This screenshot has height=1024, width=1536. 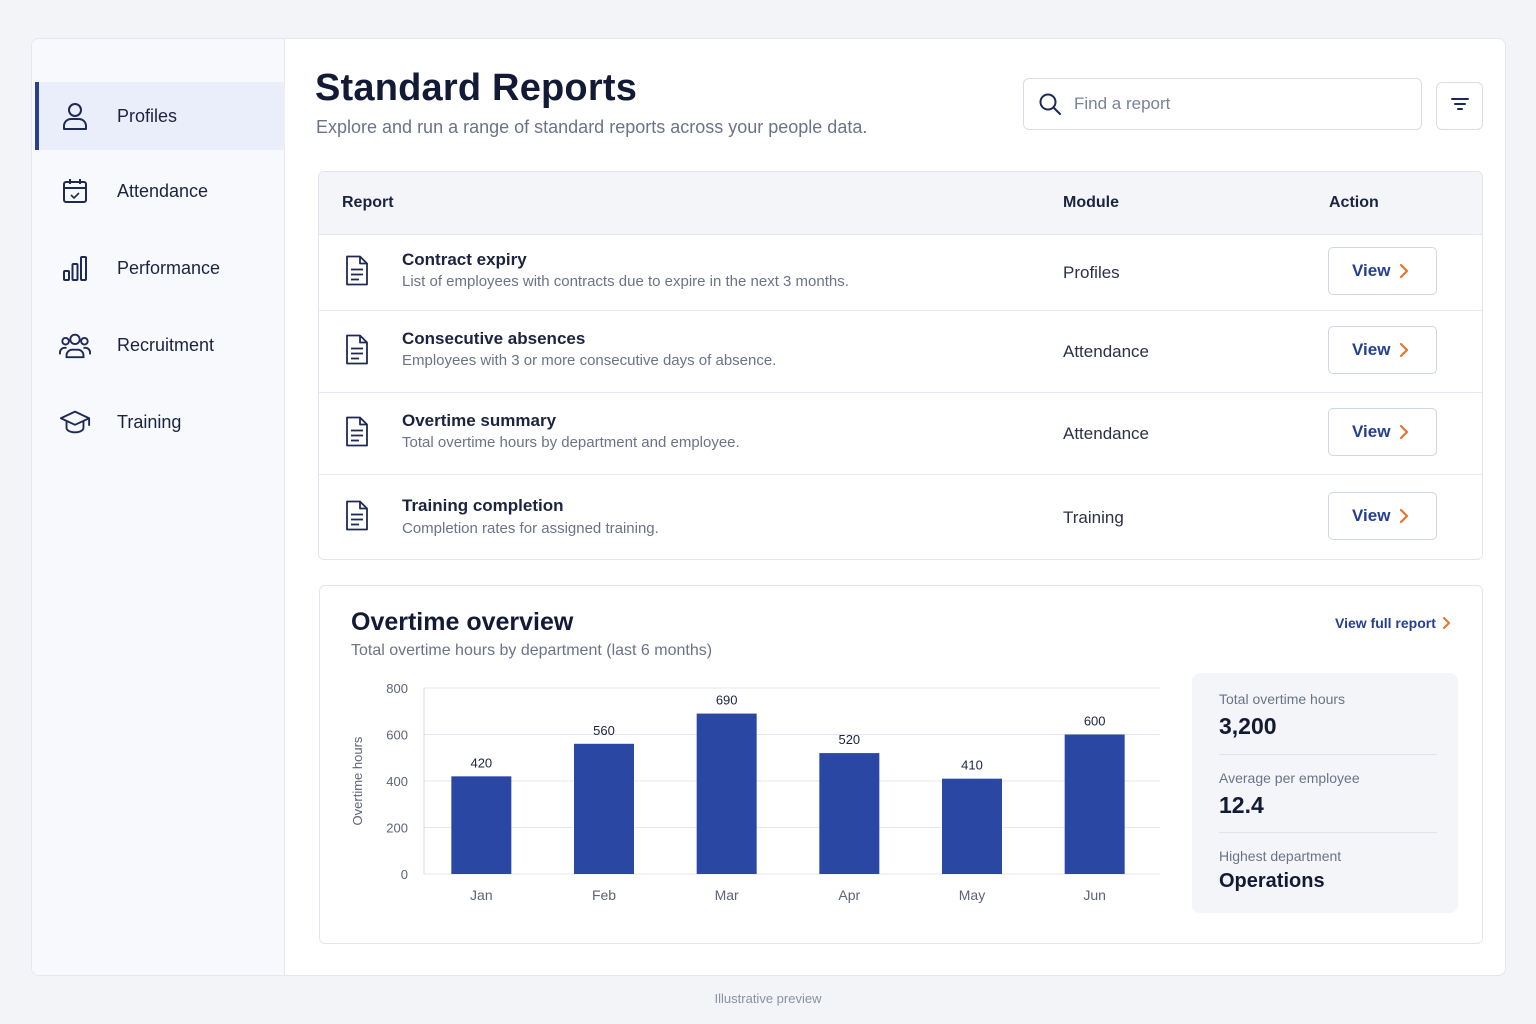 I want to click on filter-icon, so click(x=1460, y=106).